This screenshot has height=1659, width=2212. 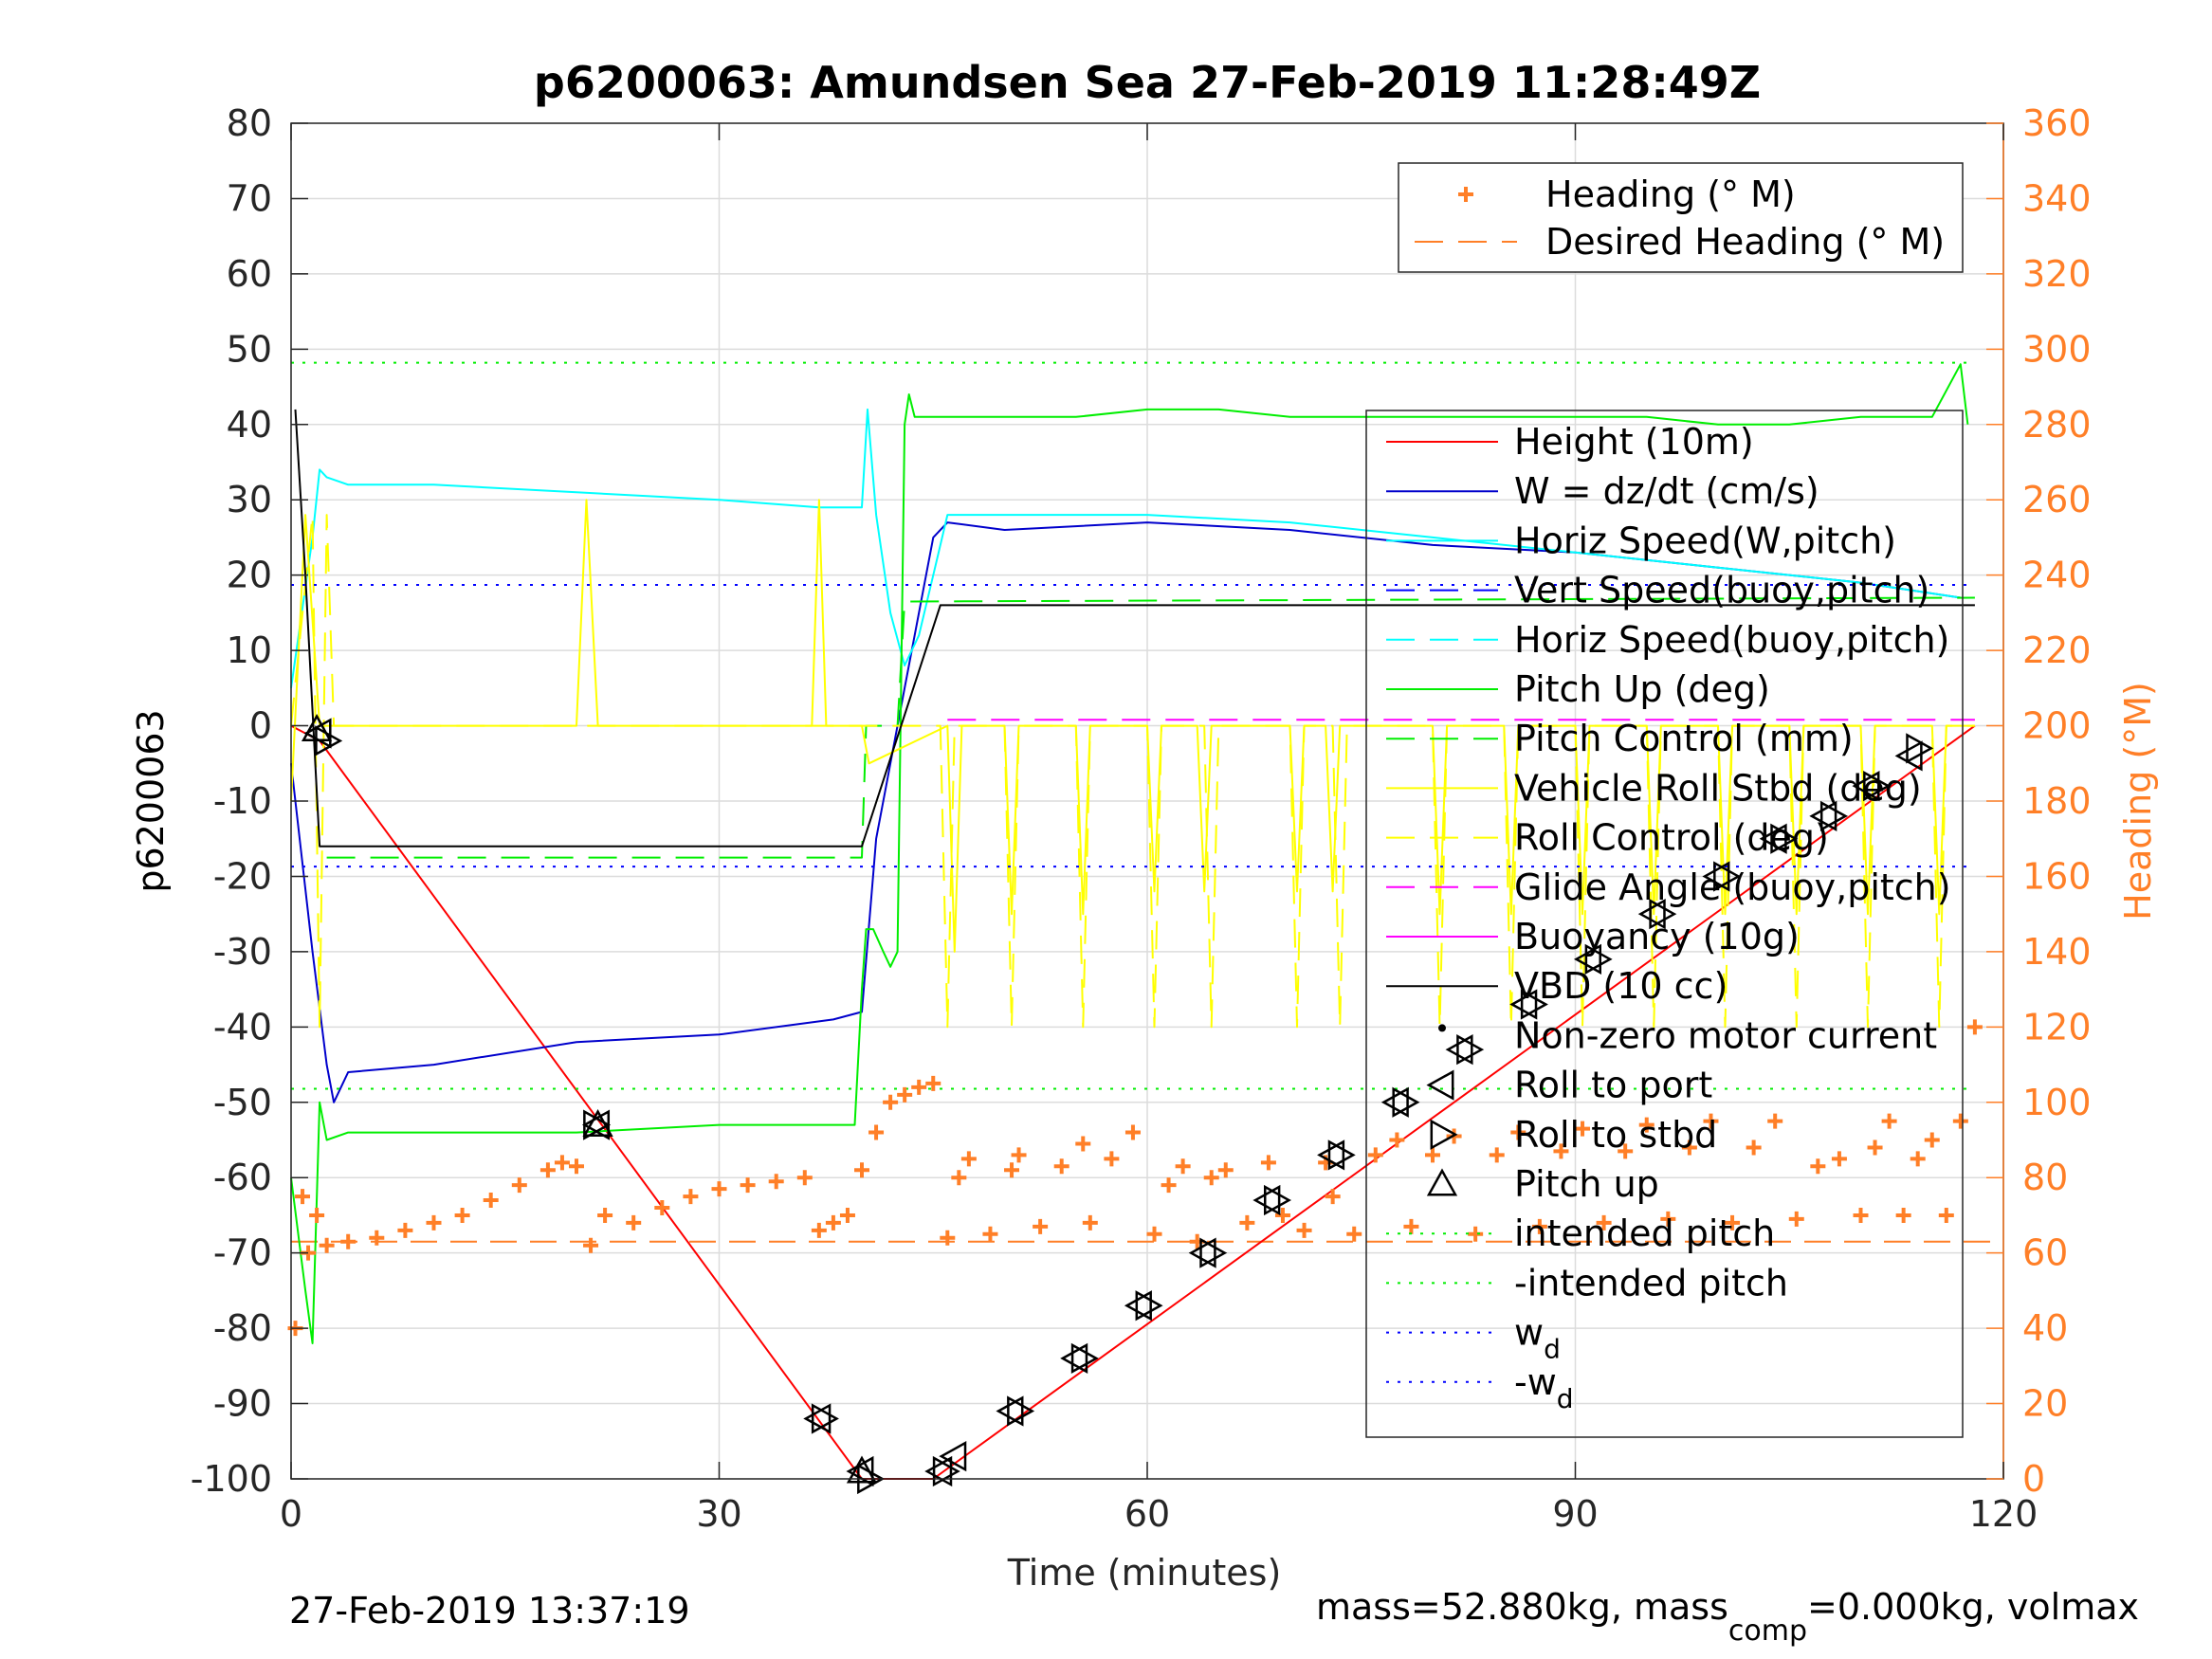 I want to click on legend-item-w-subscript: d, so click(x=1565, y=1398).